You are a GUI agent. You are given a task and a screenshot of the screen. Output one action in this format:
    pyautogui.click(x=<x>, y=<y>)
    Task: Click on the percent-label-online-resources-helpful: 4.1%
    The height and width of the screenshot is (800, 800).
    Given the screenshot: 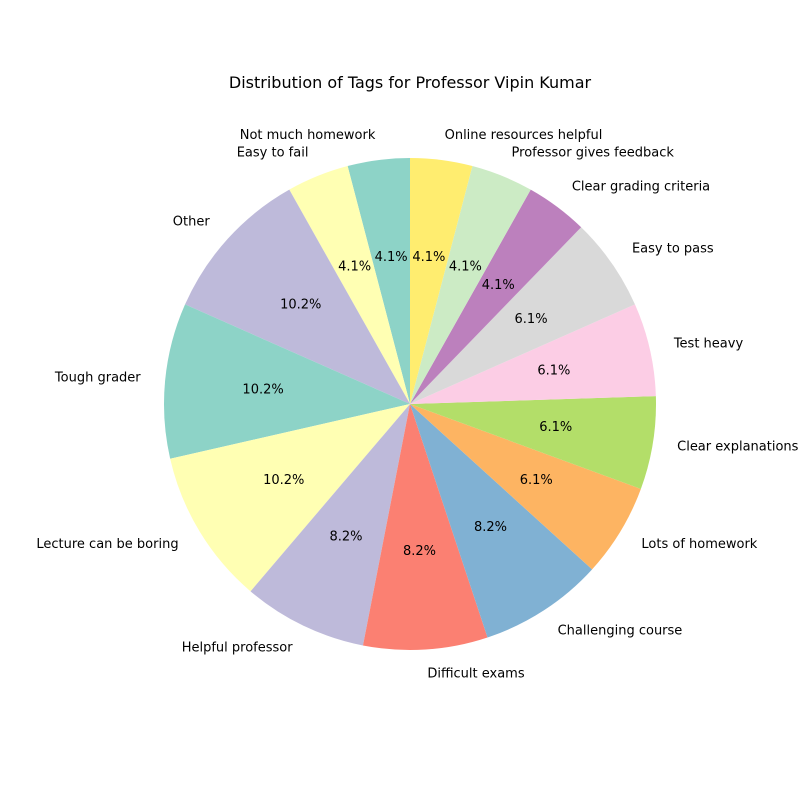 What is the action you would take?
    pyautogui.click(x=428, y=257)
    